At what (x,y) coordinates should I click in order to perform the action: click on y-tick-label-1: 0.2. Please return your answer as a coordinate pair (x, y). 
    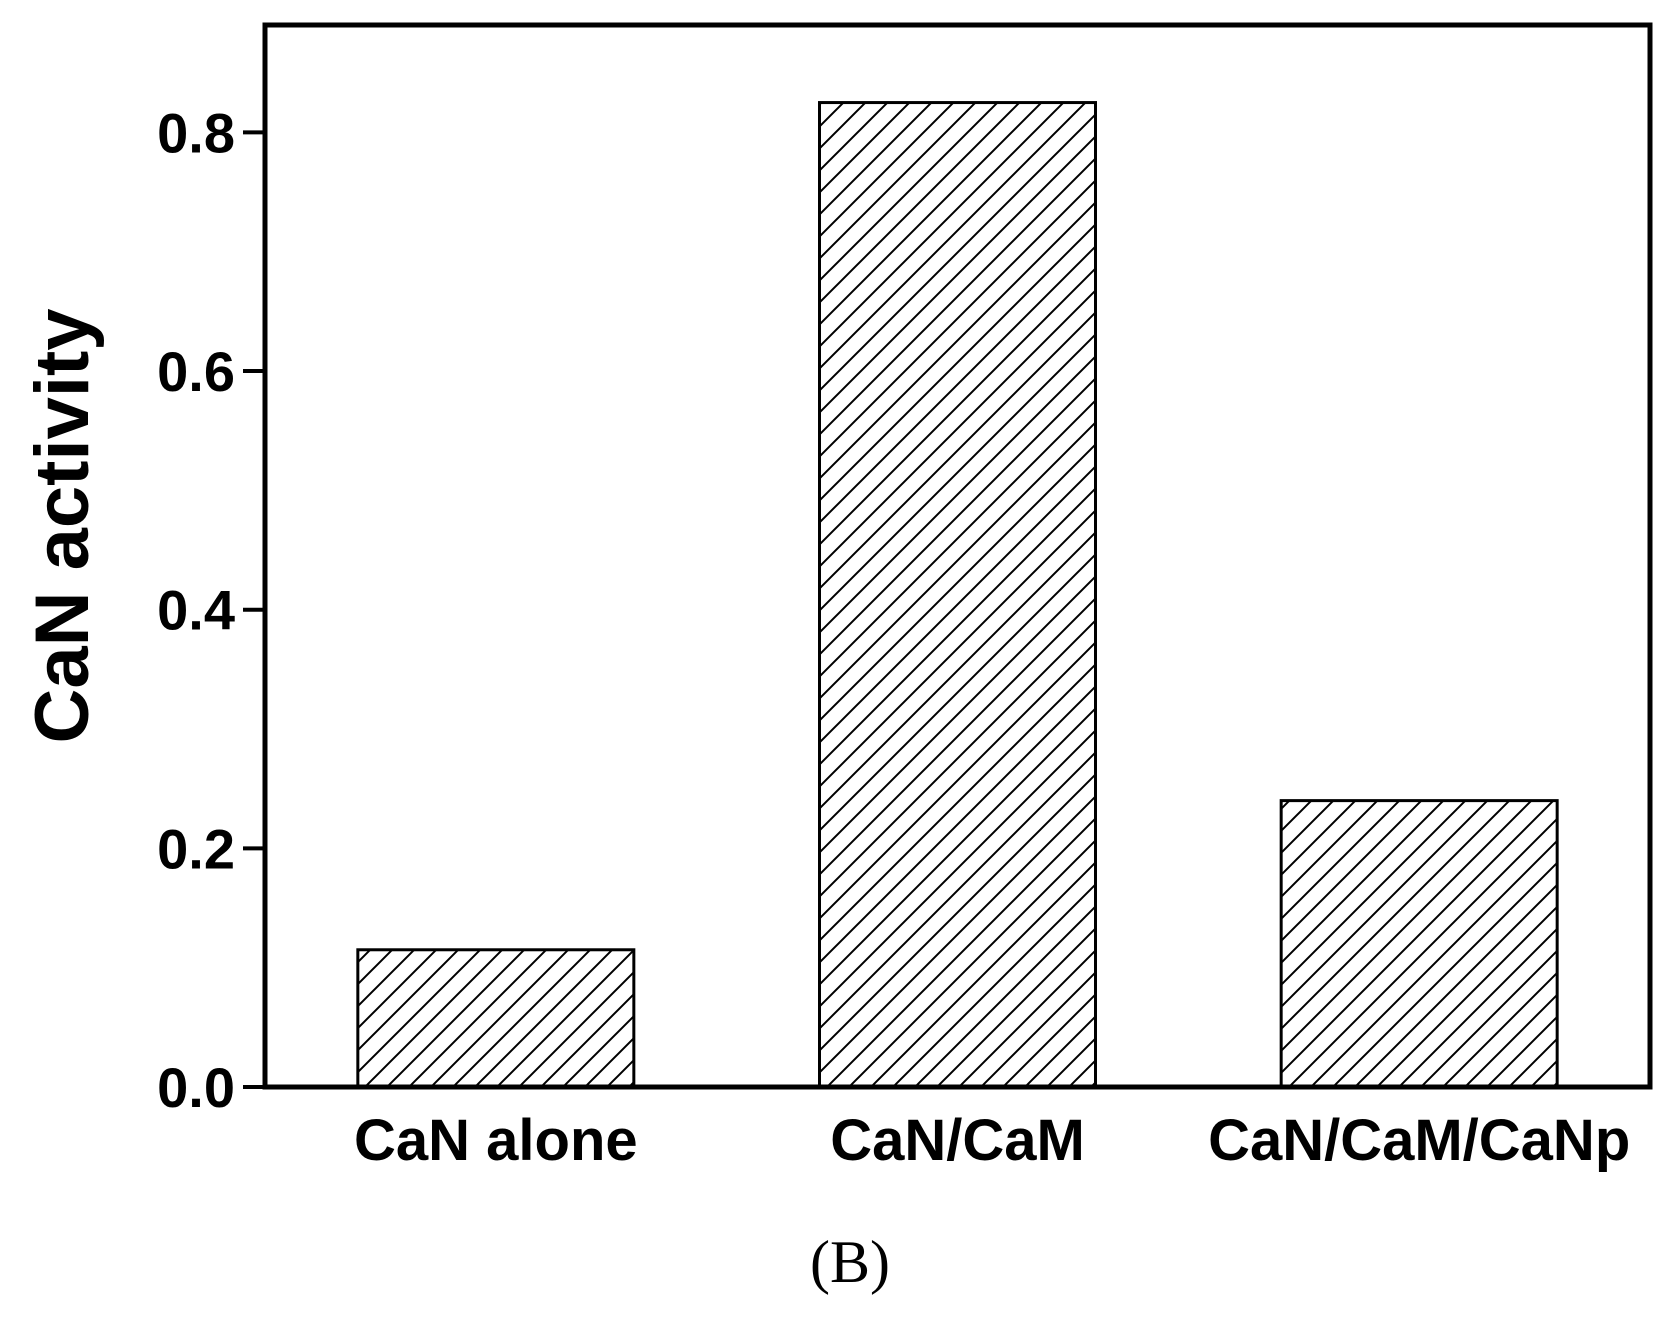
    Looking at the image, I should click on (196, 848).